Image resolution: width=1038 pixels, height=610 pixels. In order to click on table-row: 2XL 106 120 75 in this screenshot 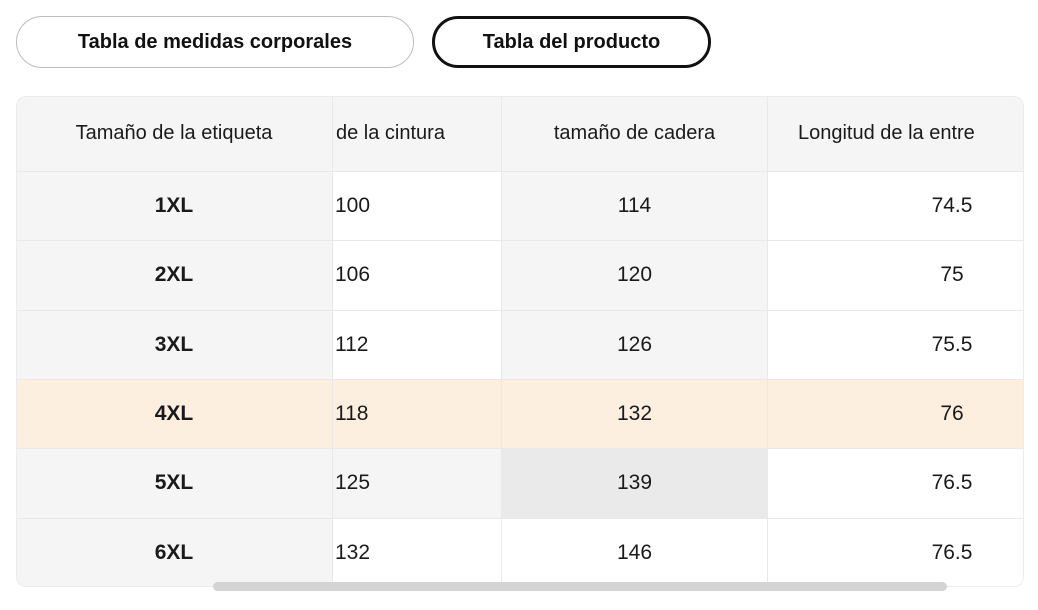, I will do `click(520, 275)`.